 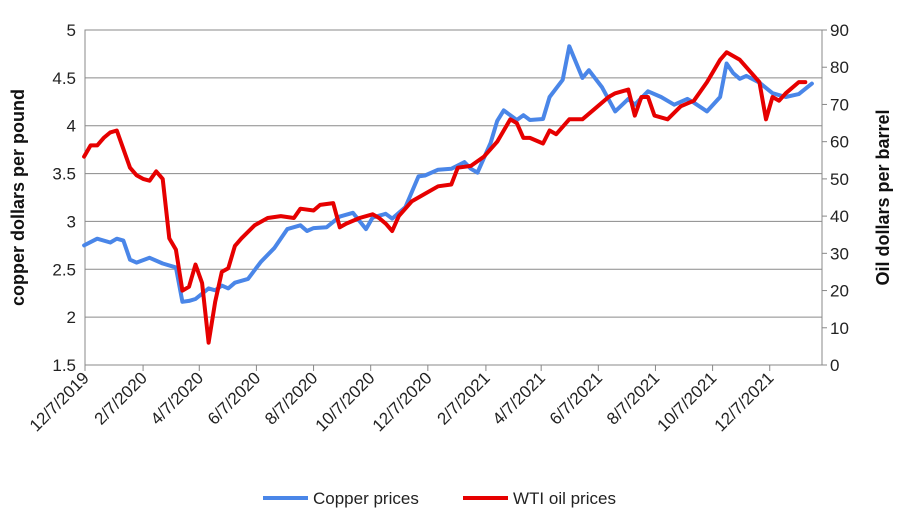 I want to click on right-tick-label: 0, so click(x=834, y=365).